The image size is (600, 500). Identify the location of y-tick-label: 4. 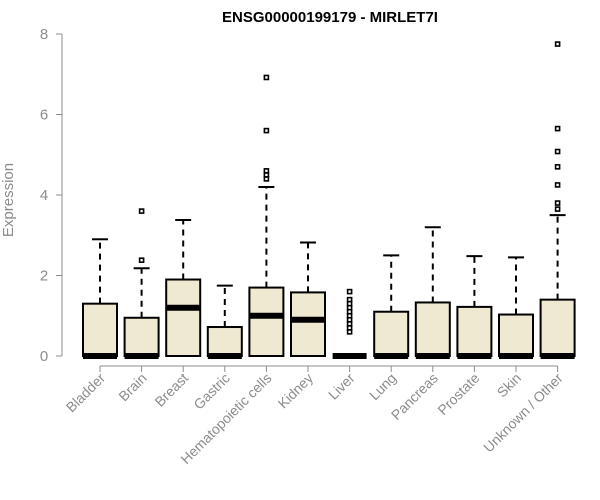
(44, 195).